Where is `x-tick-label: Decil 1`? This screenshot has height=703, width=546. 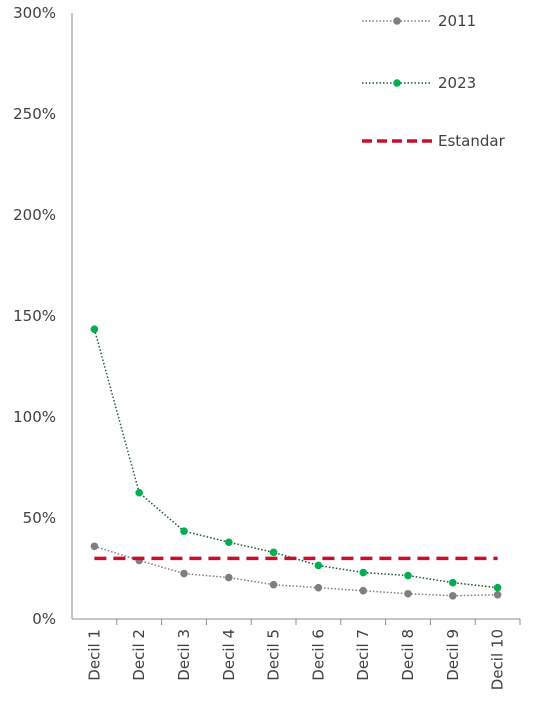 x-tick-label: Decil 1 is located at coordinates (94, 655).